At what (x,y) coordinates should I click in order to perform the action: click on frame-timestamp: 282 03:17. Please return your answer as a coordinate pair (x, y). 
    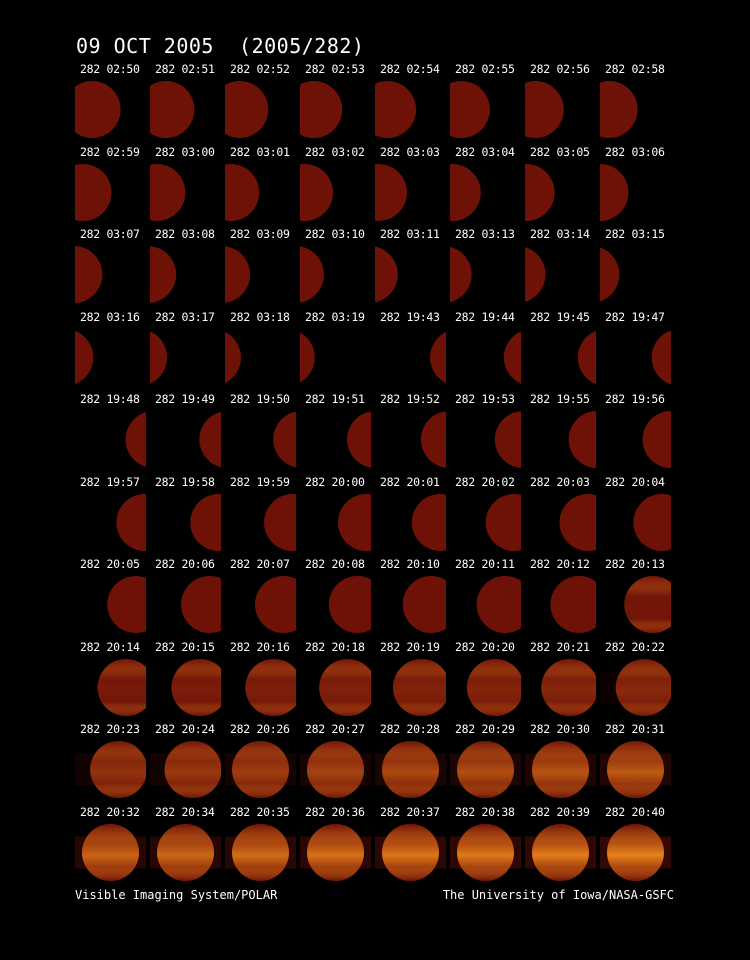
    Looking at the image, I should click on (185, 316).